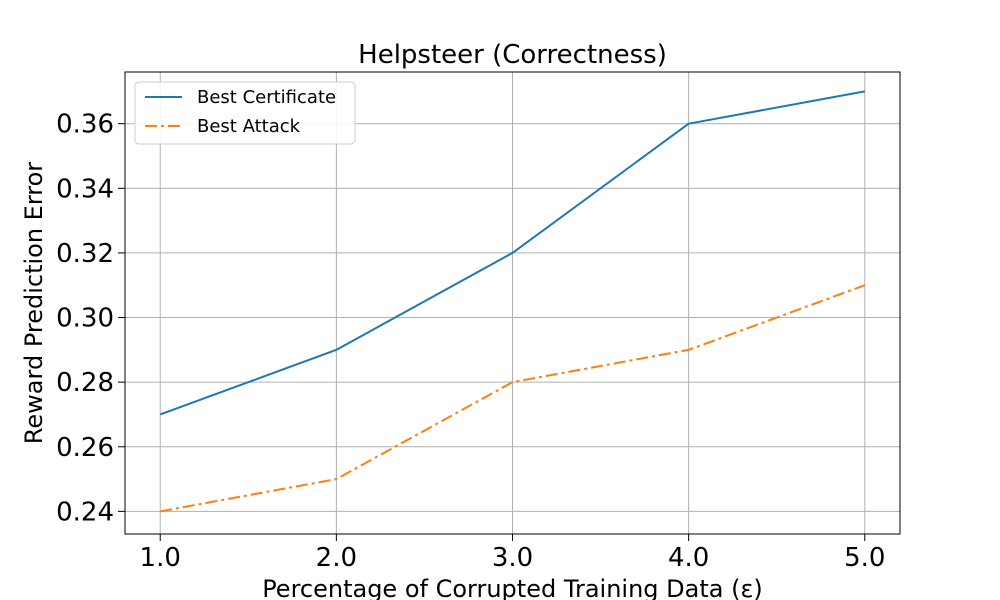 This screenshot has height=600, width=1000. I want to click on y-tick-label: 0.36, so click(85, 125).